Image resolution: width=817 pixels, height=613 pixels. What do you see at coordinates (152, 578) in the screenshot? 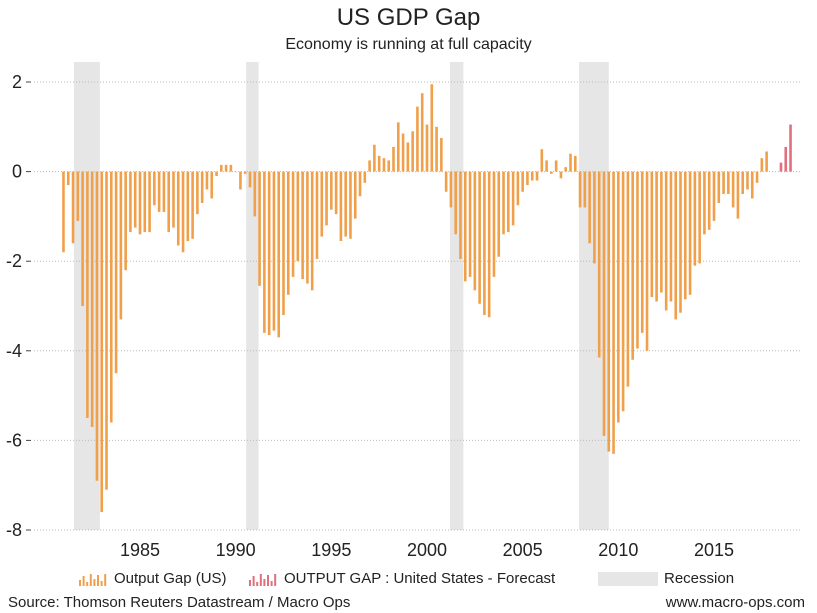
I see `legend-item-output-gap: Output Gap (US)` at bounding box center [152, 578].